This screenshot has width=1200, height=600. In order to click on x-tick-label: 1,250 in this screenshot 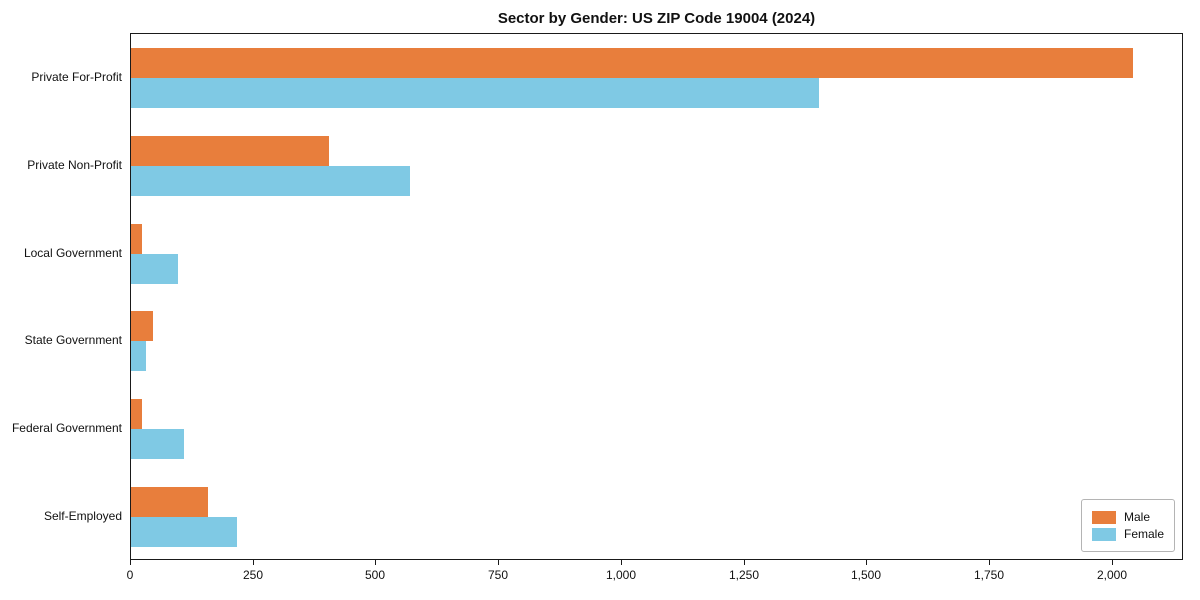, I will do `click(744, 575)`.